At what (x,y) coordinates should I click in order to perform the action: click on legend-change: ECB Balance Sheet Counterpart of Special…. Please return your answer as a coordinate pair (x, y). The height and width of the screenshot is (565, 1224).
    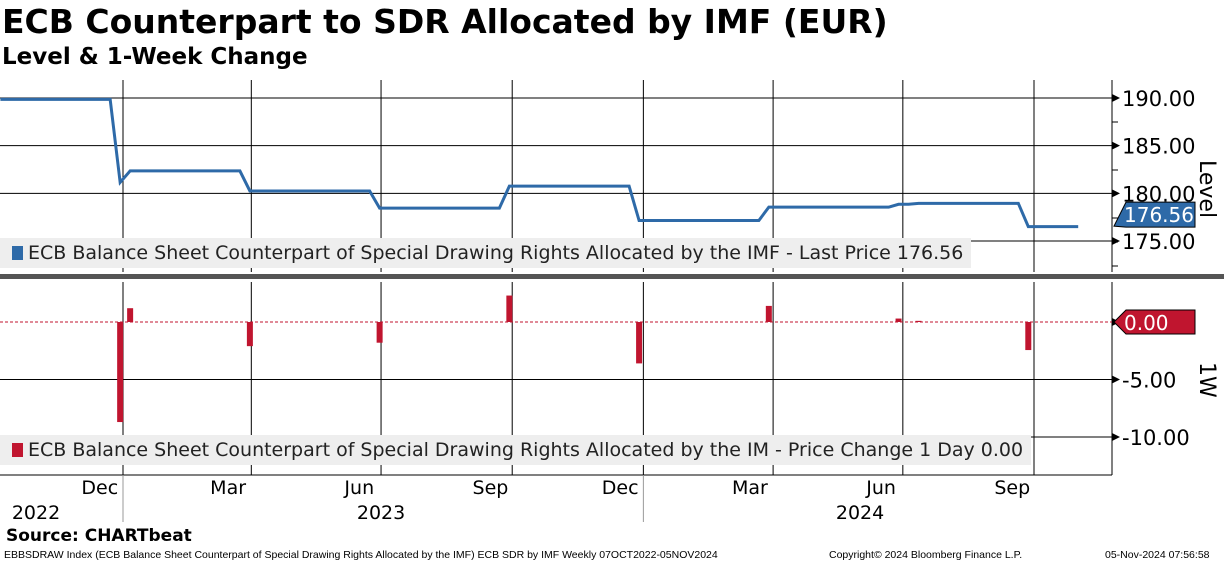
    Looking at the image, I should click on (516, 450).